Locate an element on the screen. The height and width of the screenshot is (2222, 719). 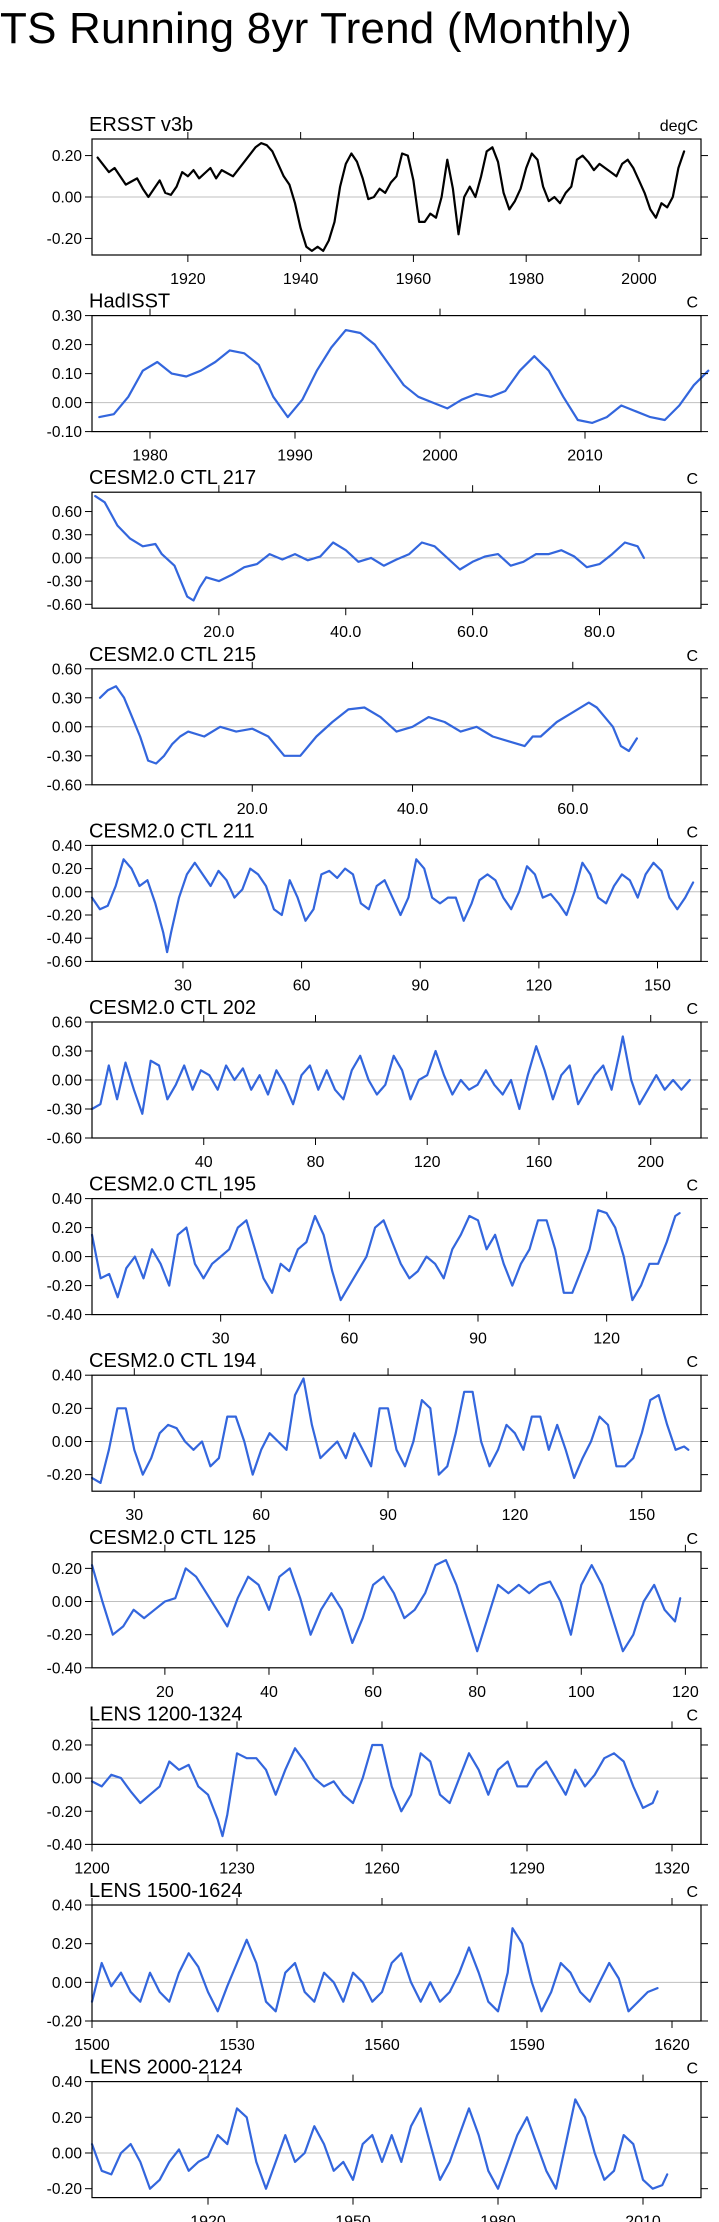
x-tick-label: 1200 is located at coordinates (92, 1868).